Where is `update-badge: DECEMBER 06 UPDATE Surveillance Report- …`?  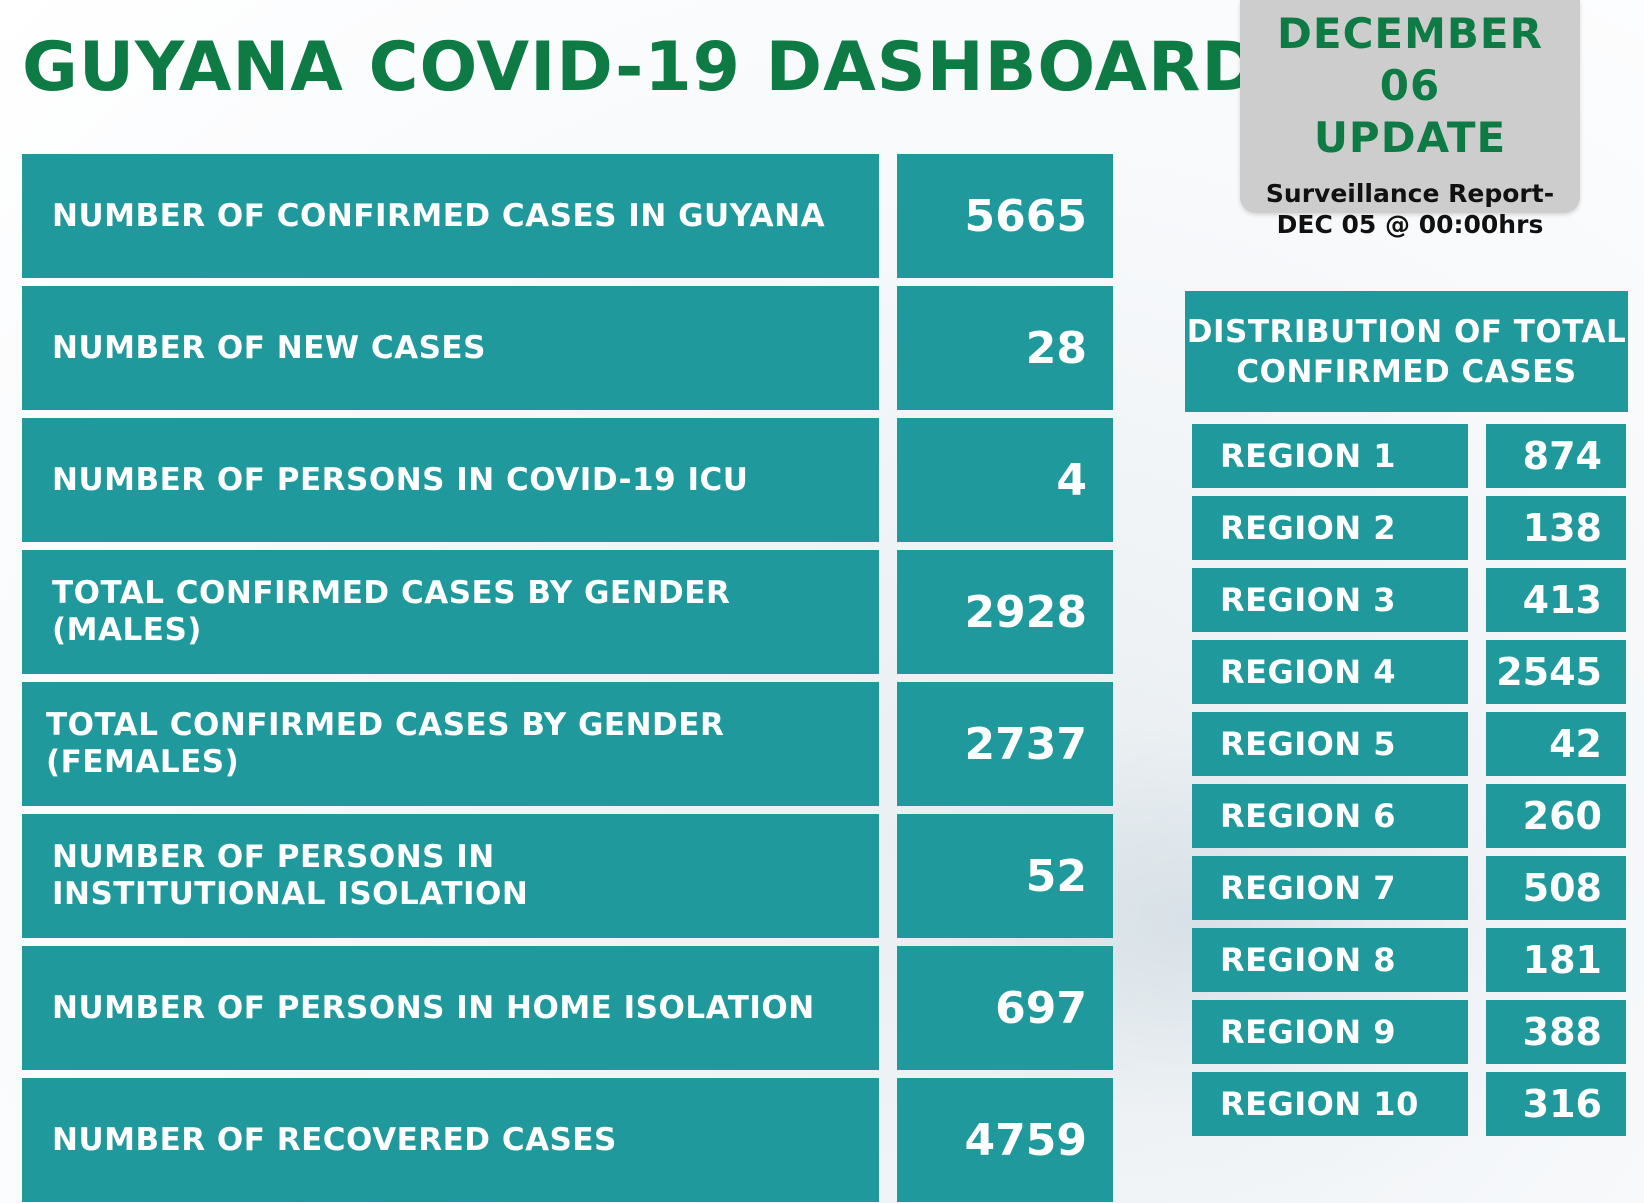 update-badge: DECEMBER 06 UPDATE Surveillance Report- … is located at coordinates (1410, 119).